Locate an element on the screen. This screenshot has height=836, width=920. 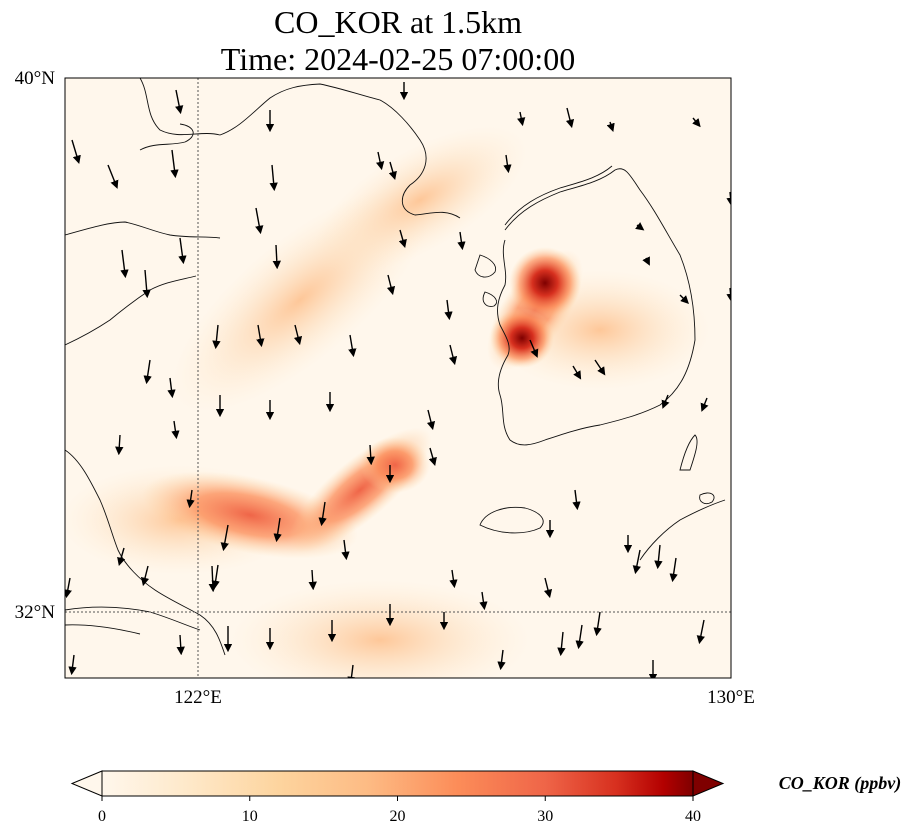
coast-shandong-north is located at coordinates (143, 230).